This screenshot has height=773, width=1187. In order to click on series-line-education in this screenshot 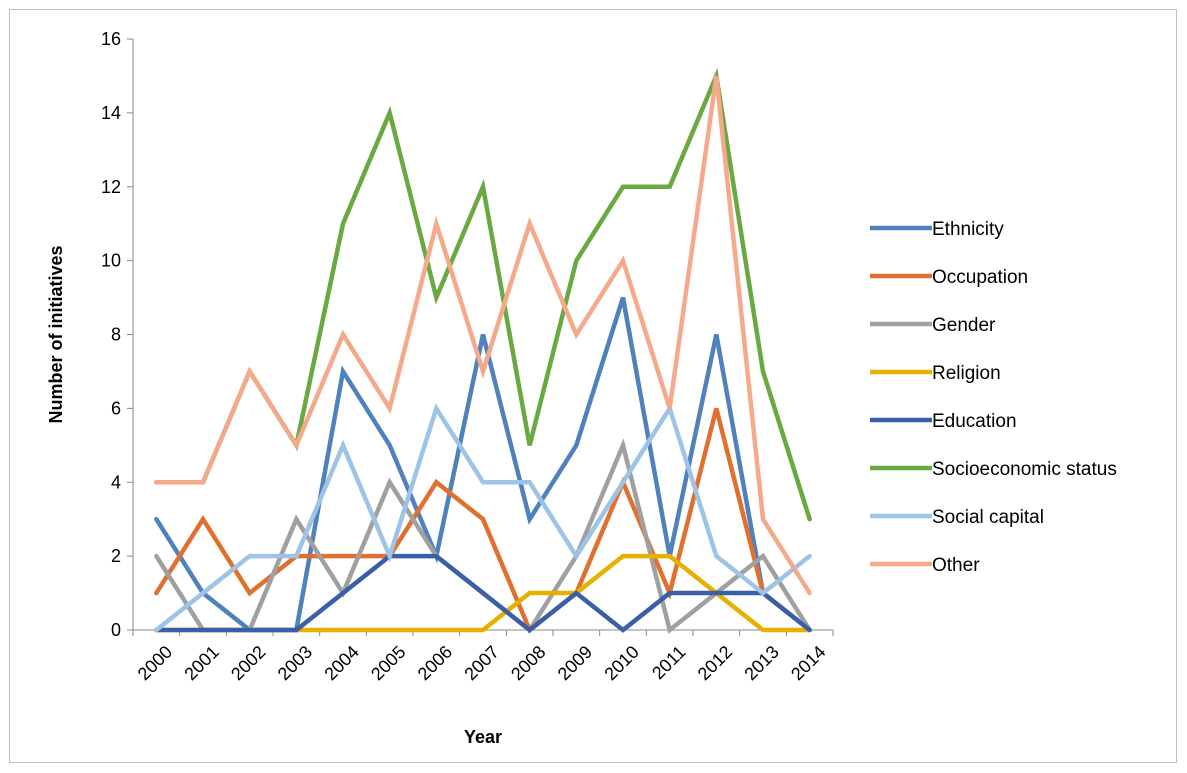, I will do `click(483, 593)`.